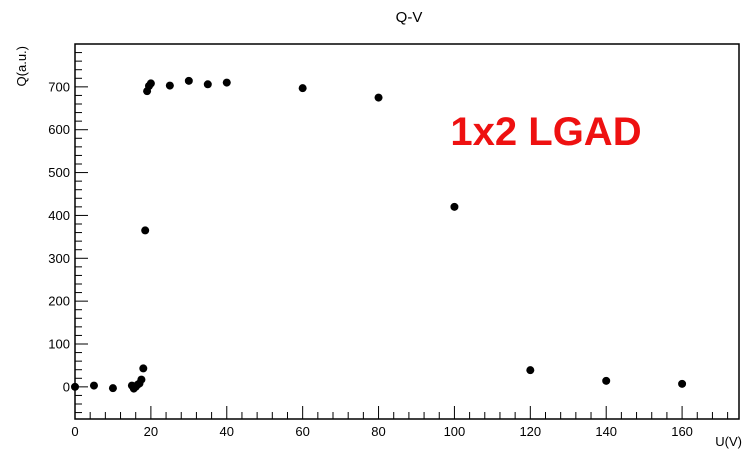  I want to click on y-tick-label: 200, so click(59, 301).